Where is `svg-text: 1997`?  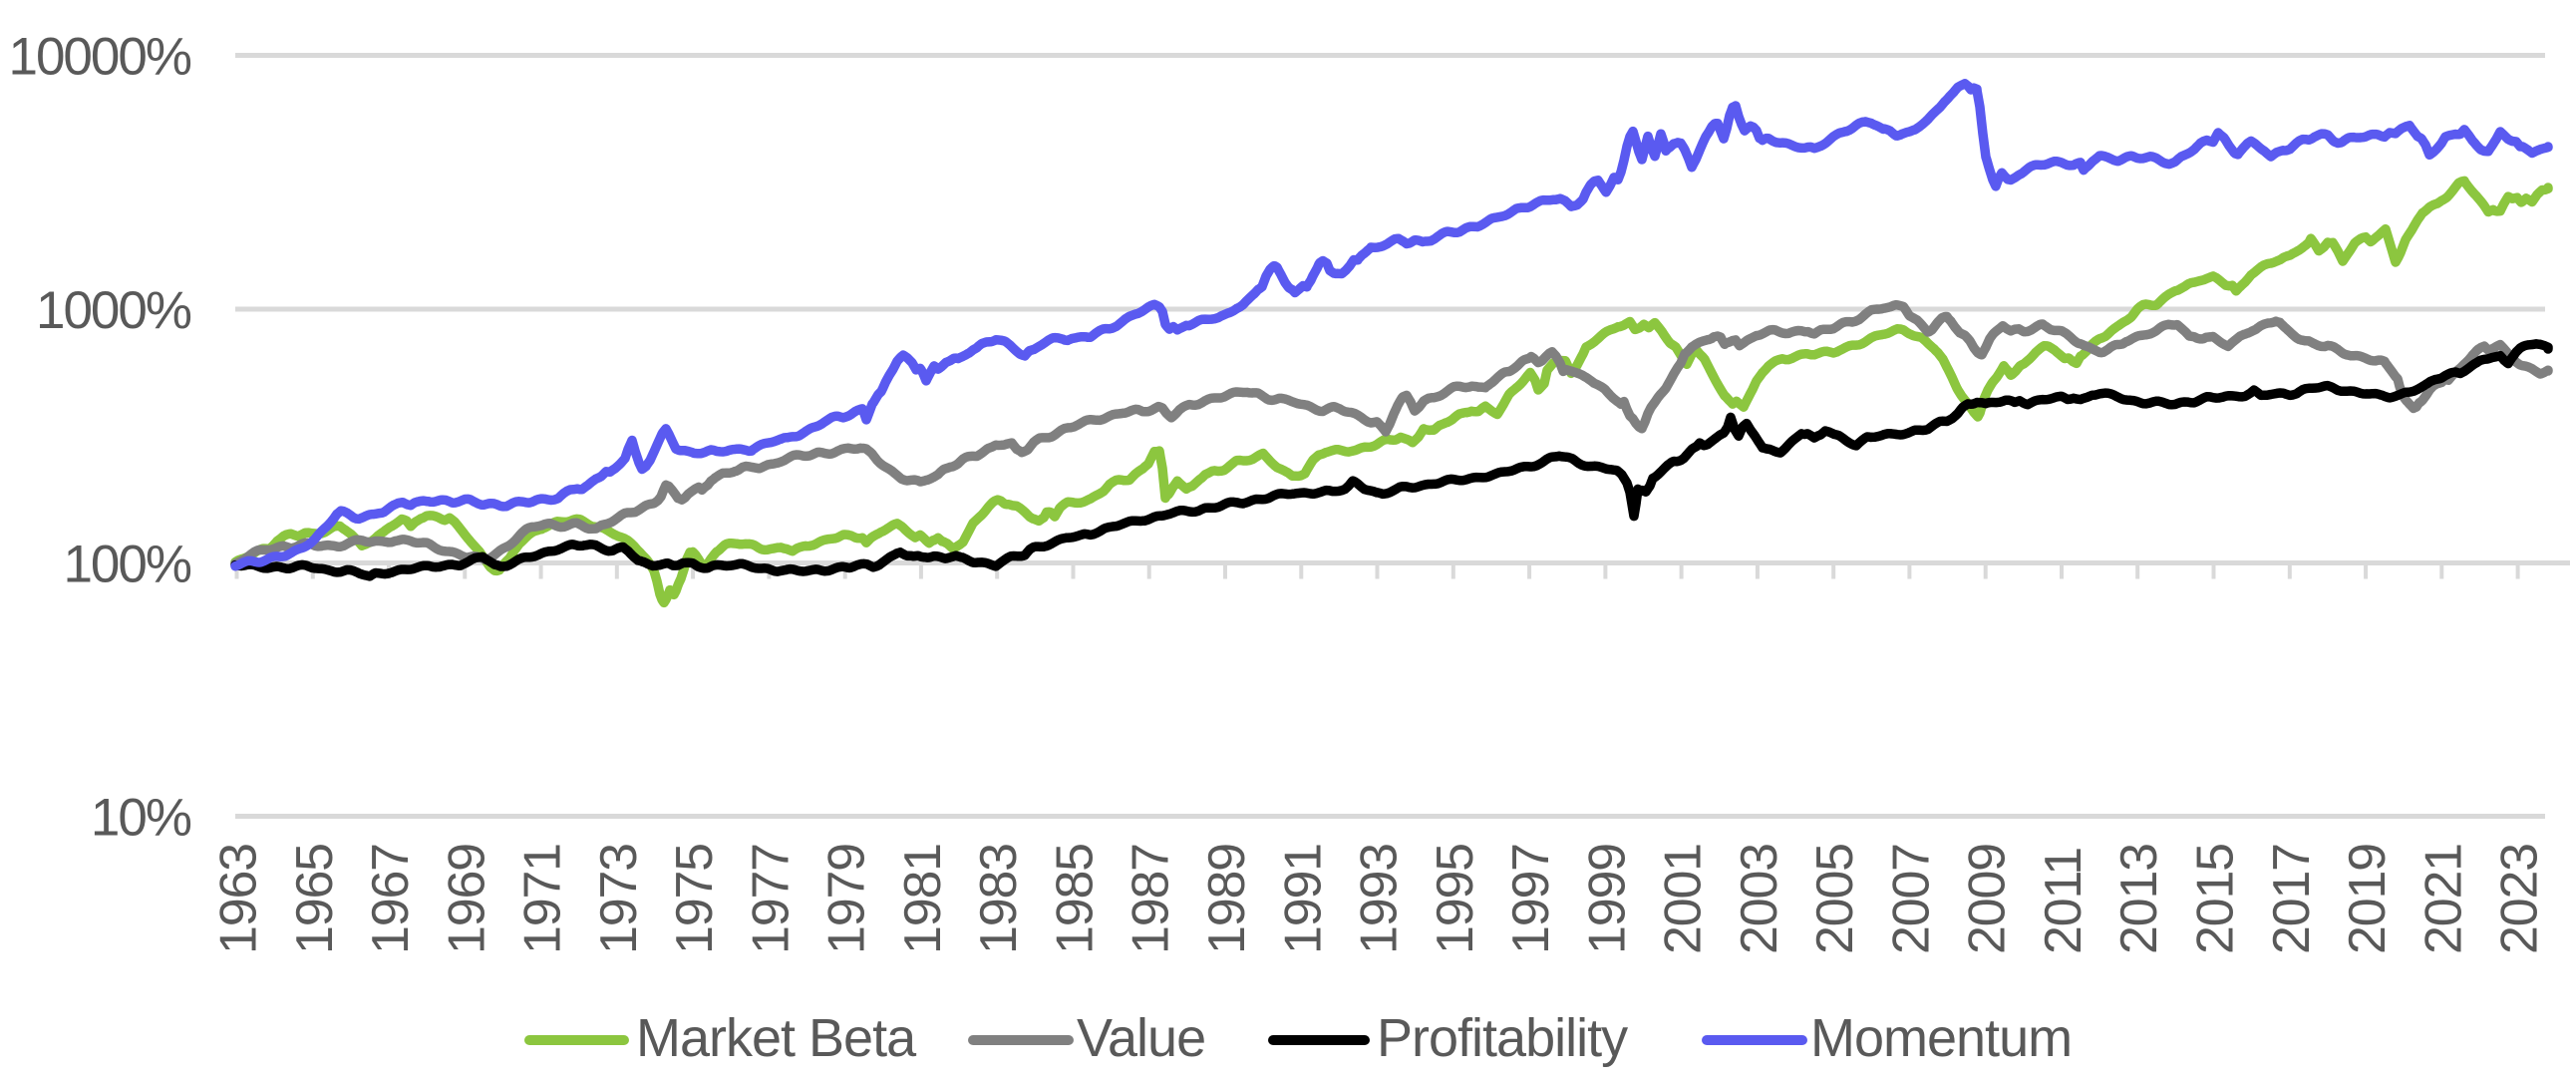 svg-text: 1997 is located at coordinates (1531, 899).